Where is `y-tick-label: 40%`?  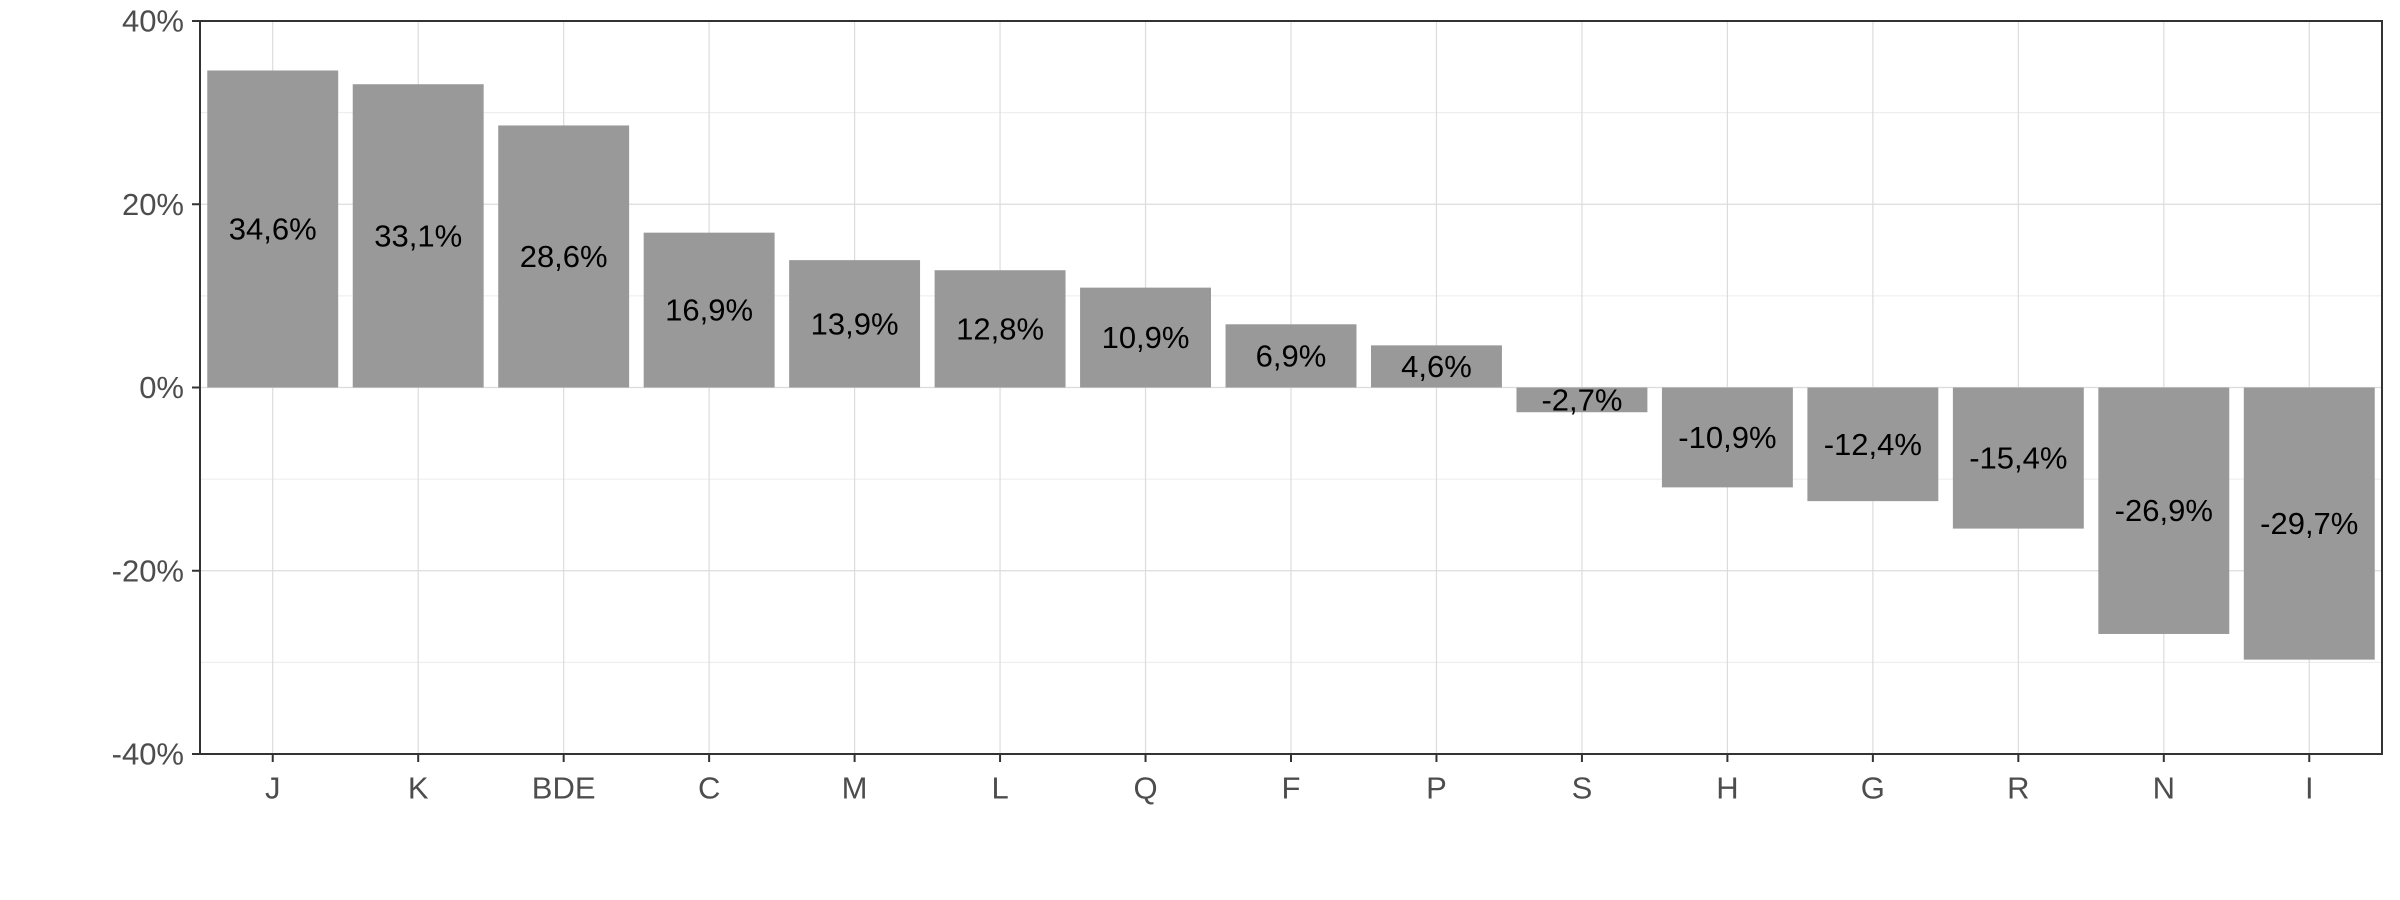
y-tick-label: 40% is located at coordinates (153, 21).